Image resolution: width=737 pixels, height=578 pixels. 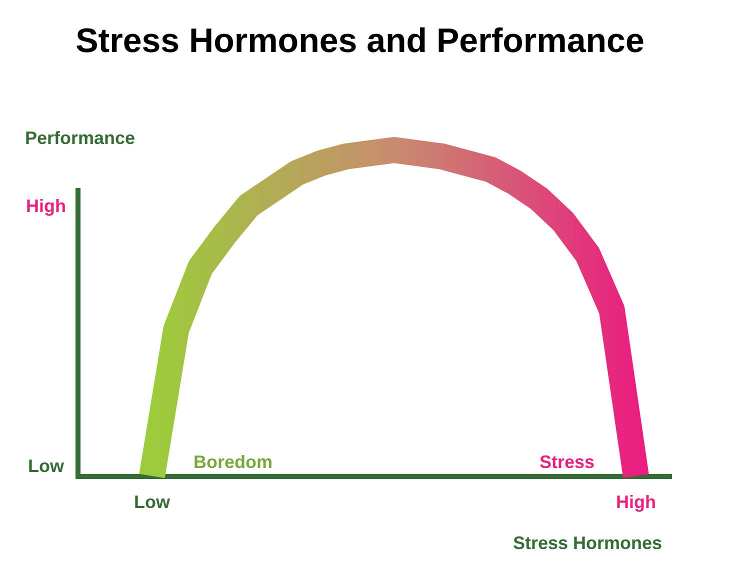 What do you see at coordinates (233, 462) in the screenshot?
I see `annotation: Boredom` at bounding box center [233, 462].